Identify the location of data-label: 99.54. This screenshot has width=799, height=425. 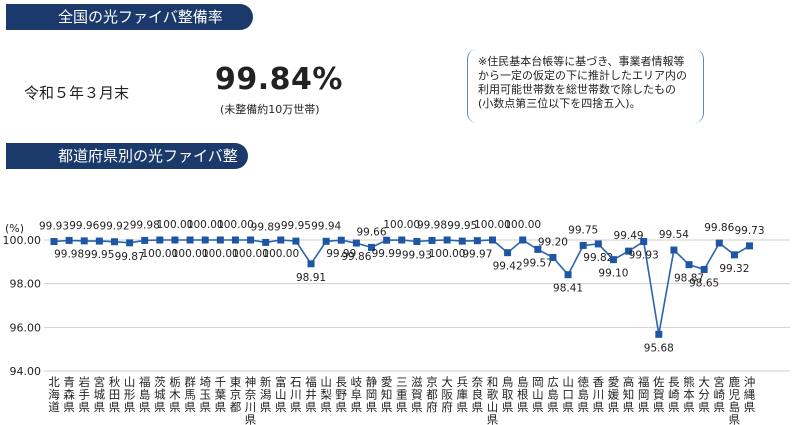
(674, 235).